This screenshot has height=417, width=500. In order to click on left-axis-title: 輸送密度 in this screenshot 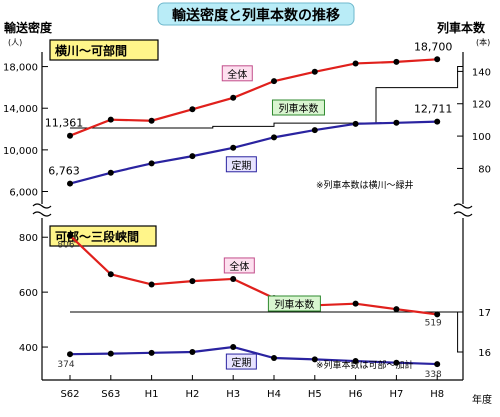, I will do `click(28, 27)`.